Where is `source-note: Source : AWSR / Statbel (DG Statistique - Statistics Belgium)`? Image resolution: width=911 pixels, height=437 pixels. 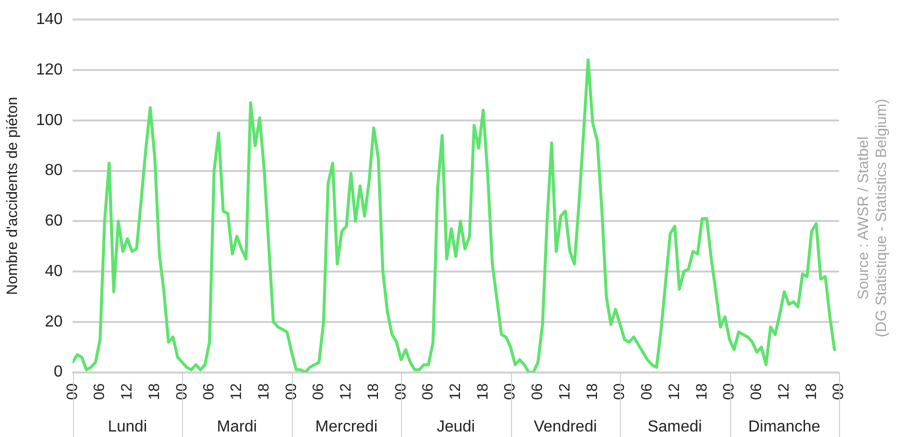 source-note: Source : AWSR / Statbel (DG Statistique - Statistics Belgium) is located at coordinates (873, 219).